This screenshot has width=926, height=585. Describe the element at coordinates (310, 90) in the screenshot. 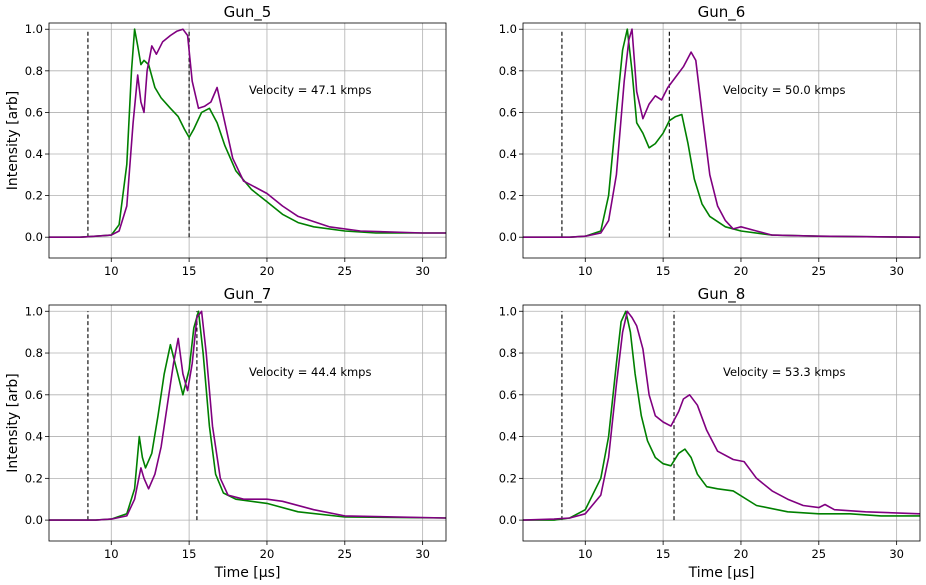

I see `velocity-annotation: Velocity = 47.1 kmps` at that location.